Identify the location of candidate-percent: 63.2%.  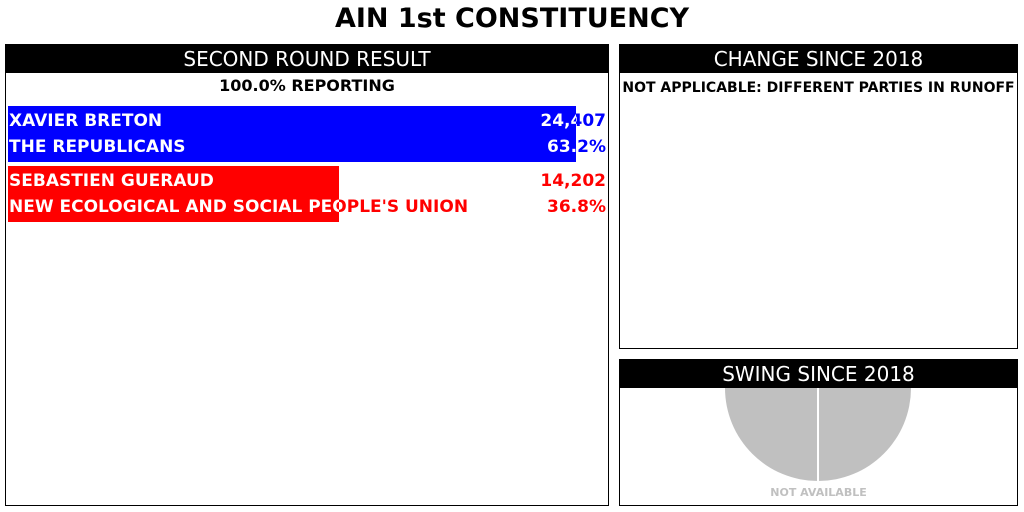
(576, 147).